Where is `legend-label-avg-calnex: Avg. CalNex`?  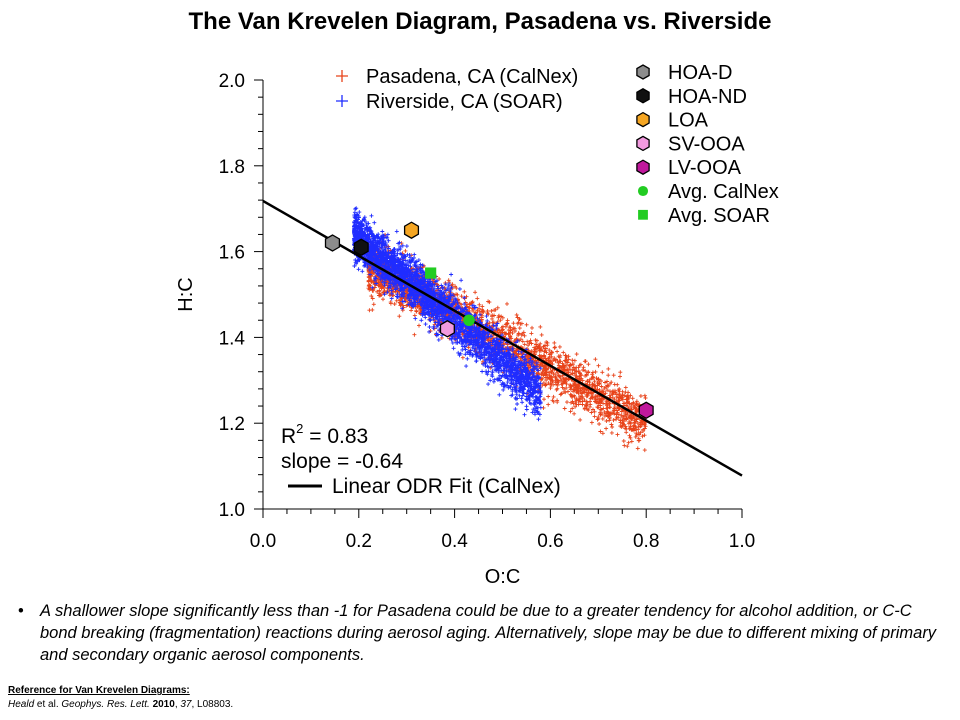
legend-label-avg-calnex: Avg. CalNex is located at coordinates (723, 192).